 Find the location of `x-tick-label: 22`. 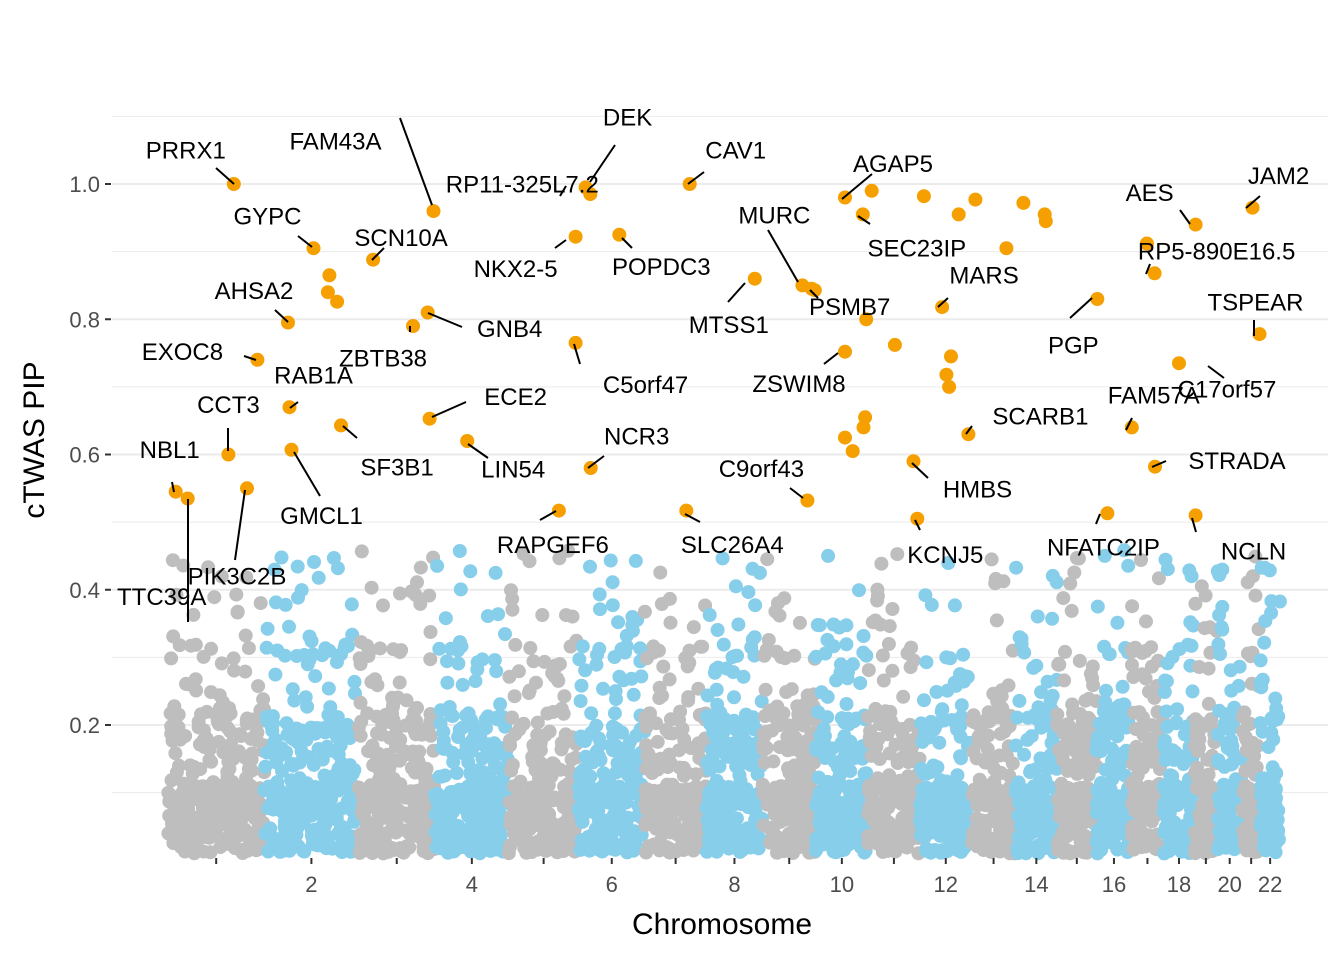

x-tick-label: 22 is located at coordinates (1270, 884).